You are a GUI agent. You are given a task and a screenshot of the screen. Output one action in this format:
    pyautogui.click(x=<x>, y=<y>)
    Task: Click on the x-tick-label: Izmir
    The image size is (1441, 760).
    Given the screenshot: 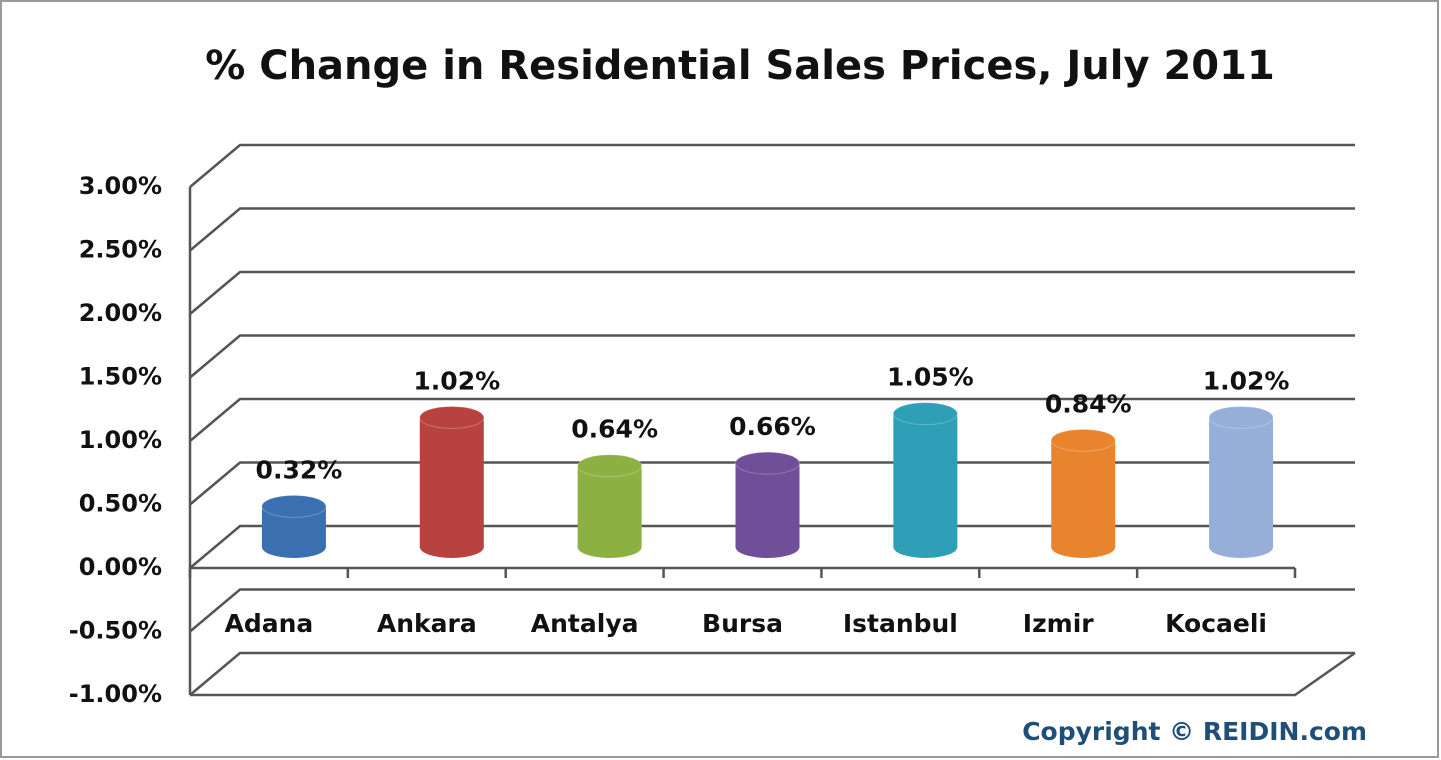 What is the action you would take?
    pyautogui.click(x=1058, y=623)
    